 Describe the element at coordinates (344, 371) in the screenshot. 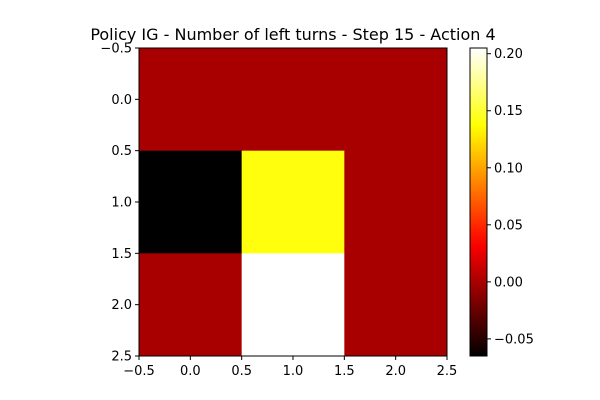

I see `x-tick-label: 1.5` at that location.